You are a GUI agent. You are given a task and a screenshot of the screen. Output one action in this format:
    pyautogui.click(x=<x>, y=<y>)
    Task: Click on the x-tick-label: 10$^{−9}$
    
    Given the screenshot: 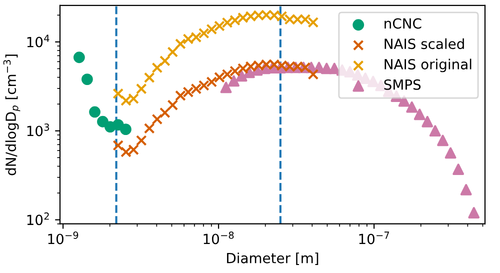 What is the action you would take?
    pyautogui.click(x=63, y=237)
    